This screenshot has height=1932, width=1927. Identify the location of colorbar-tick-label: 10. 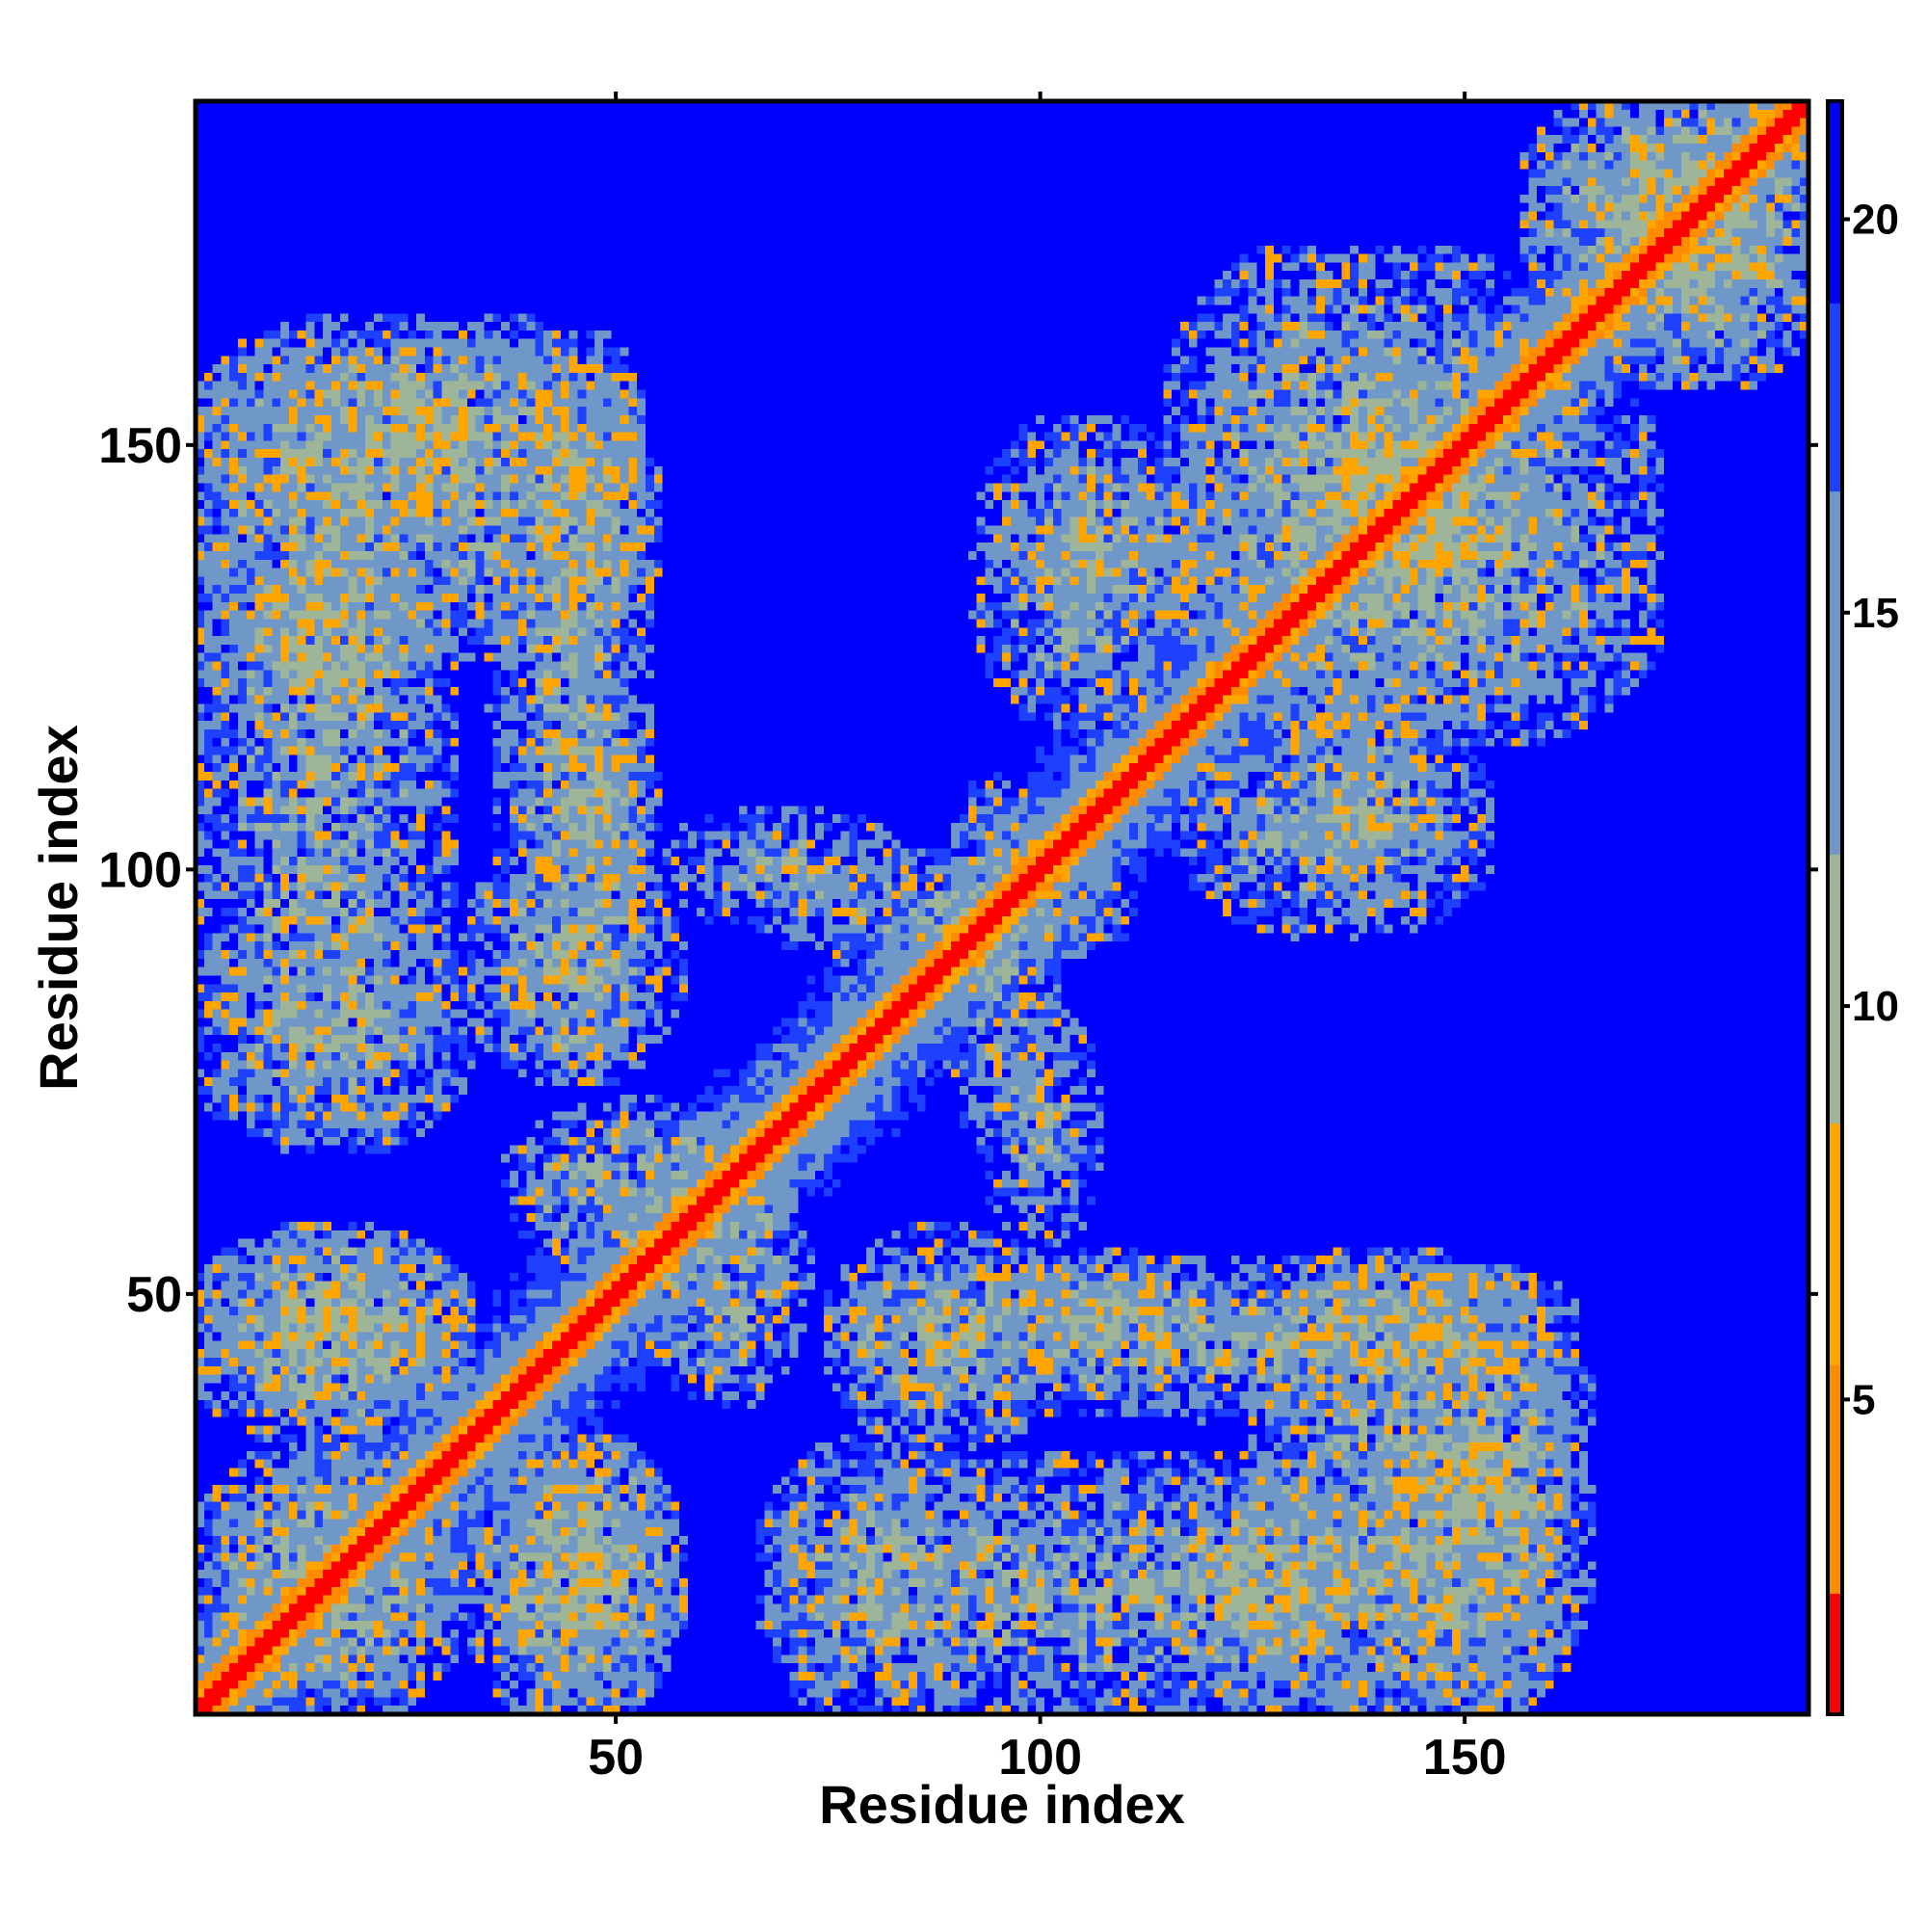
(1875, 1006).